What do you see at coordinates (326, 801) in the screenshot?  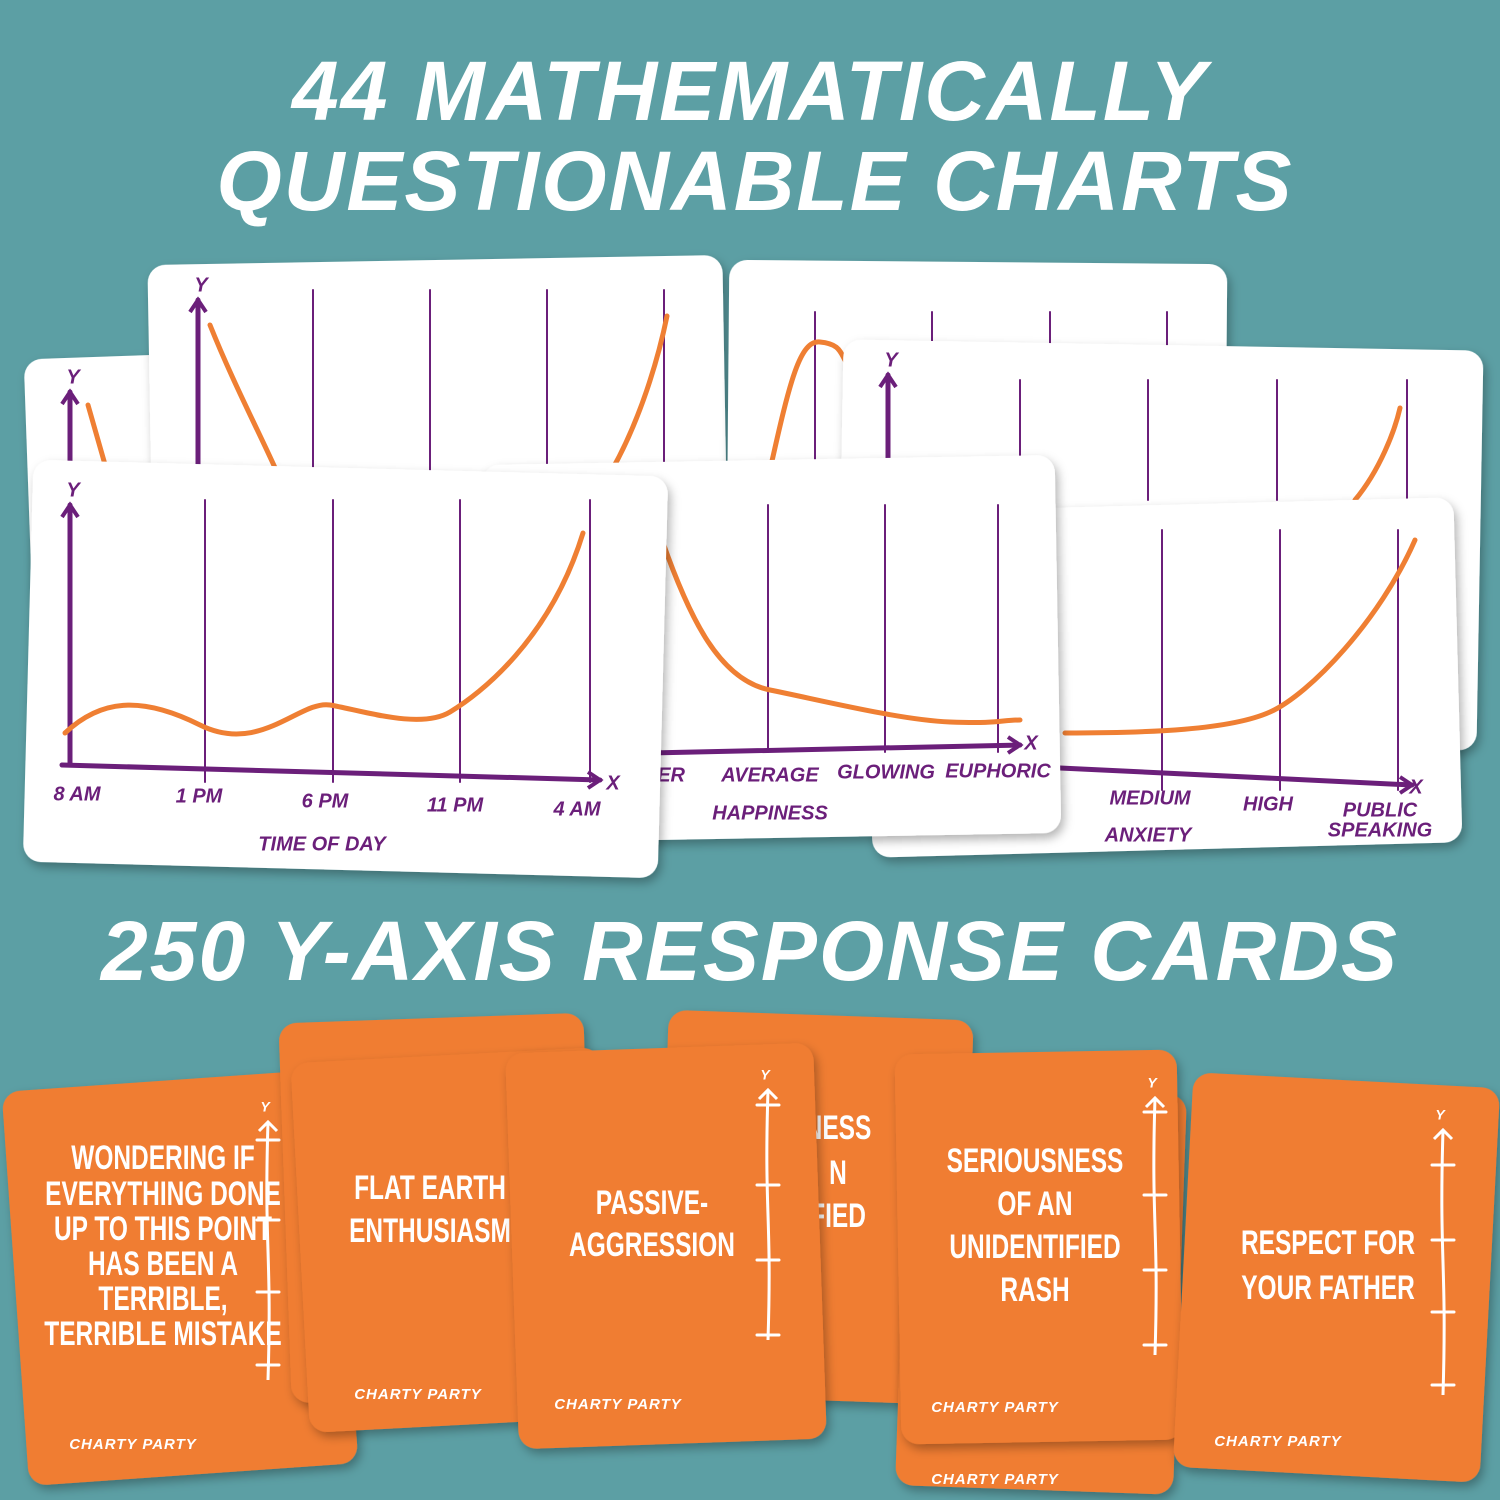 I see `x-tick-label: 6 PM` at bounding box center [326, 801].